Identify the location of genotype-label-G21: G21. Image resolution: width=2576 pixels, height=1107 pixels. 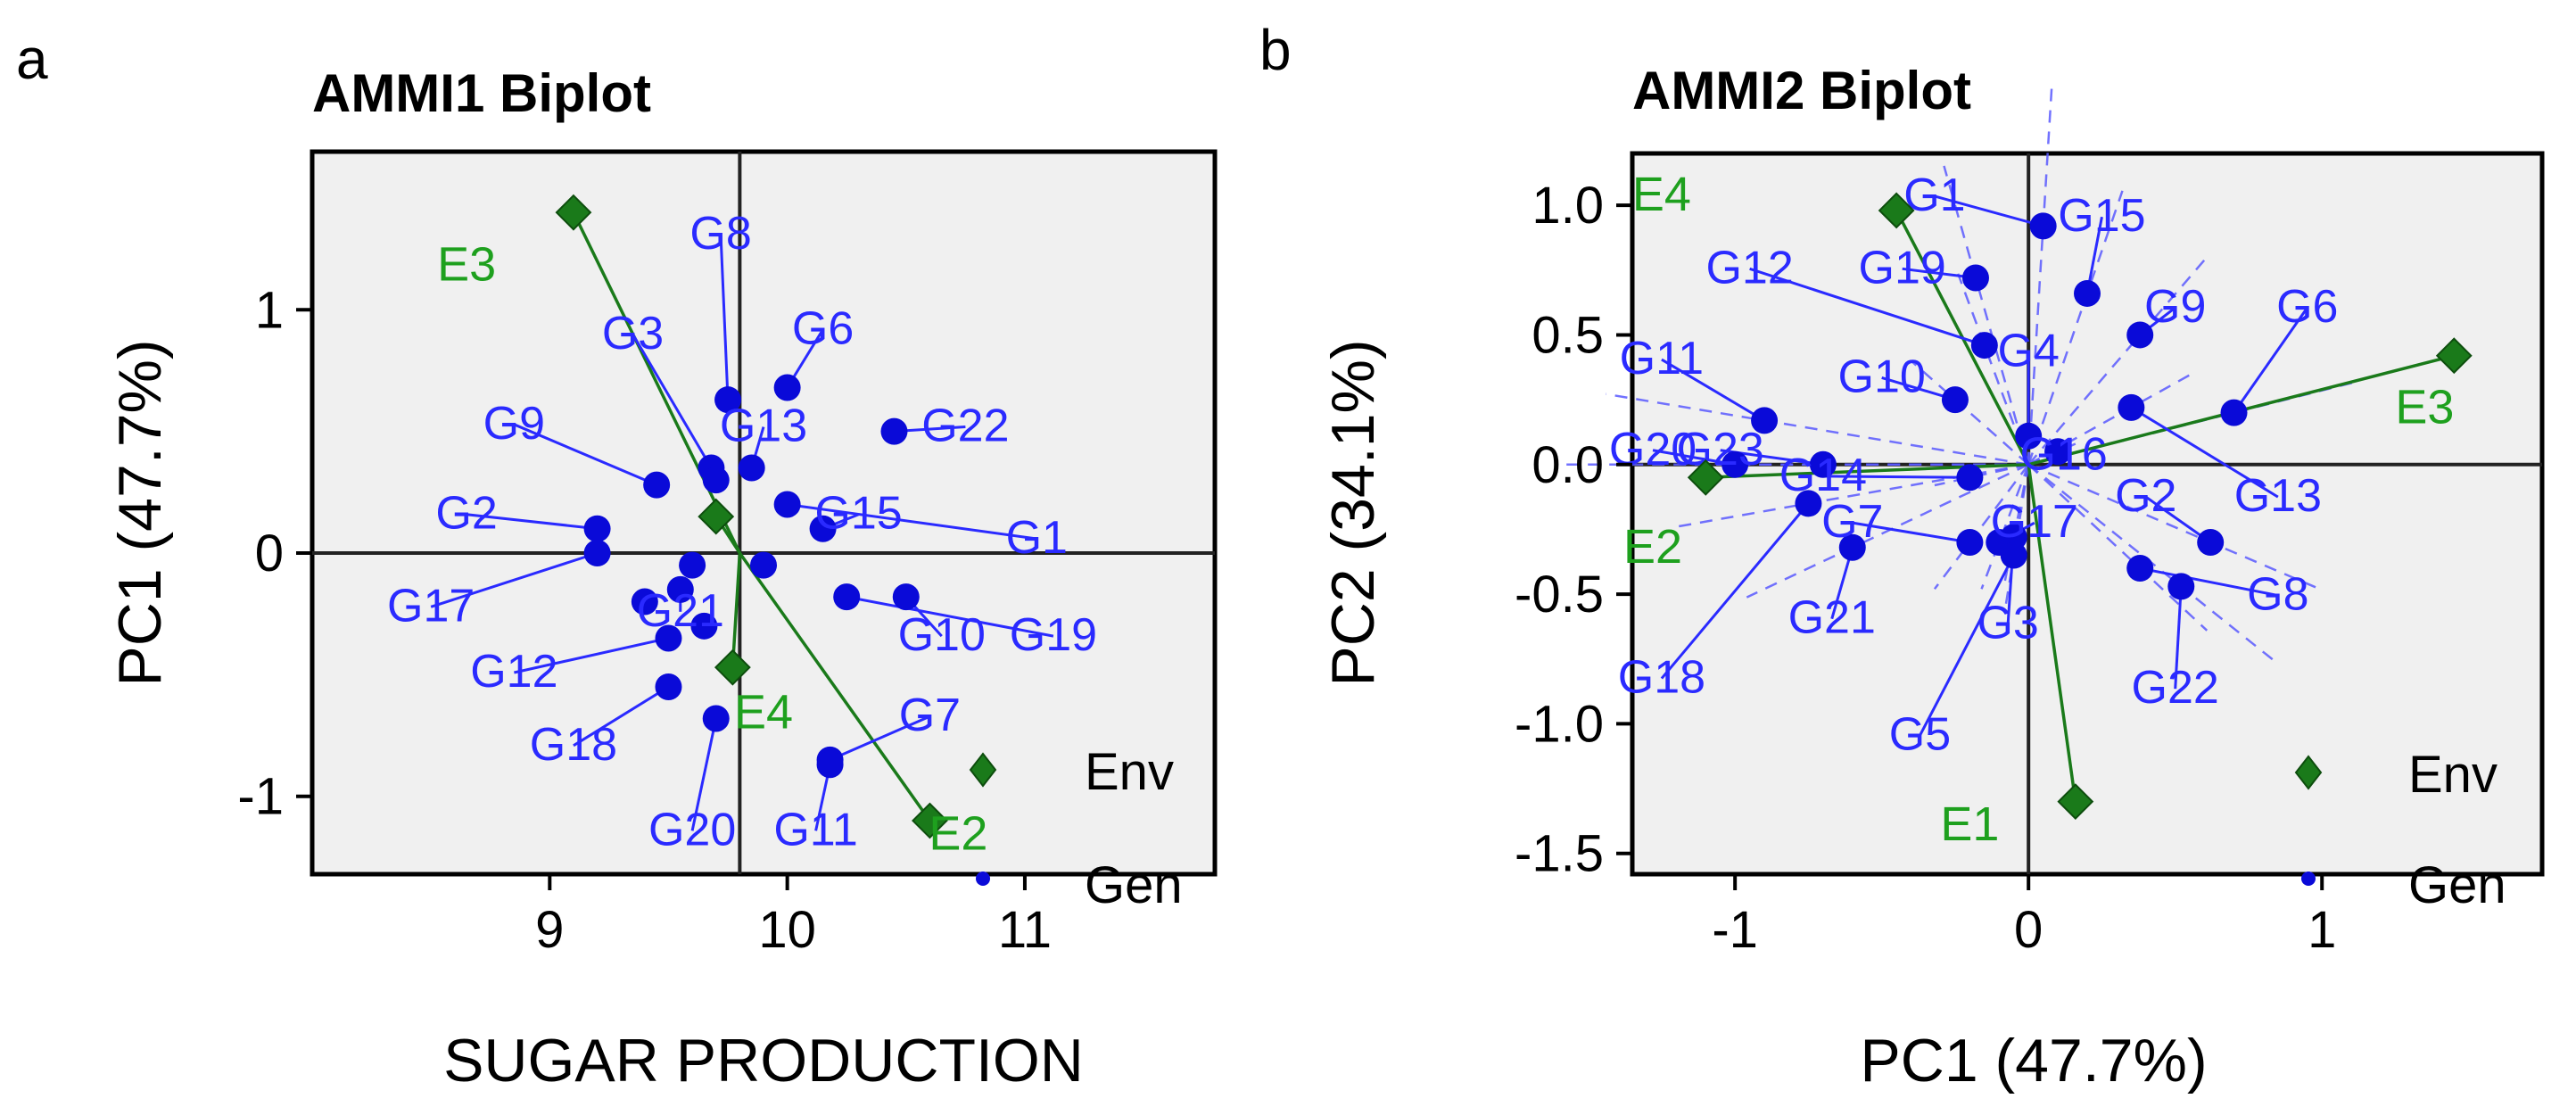
(680, 611).